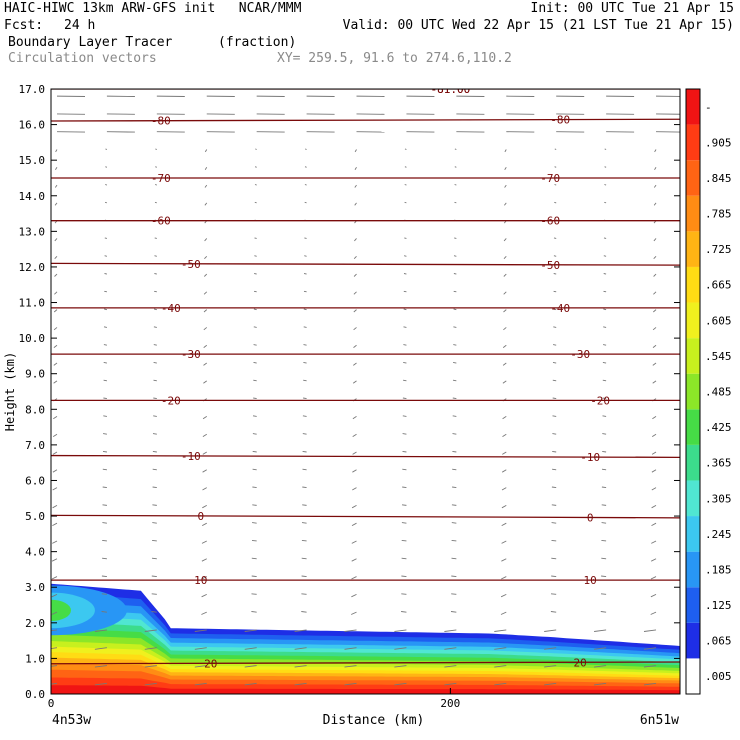 This screenshot has width=740, height=740. I want to click on y-tick-label: 4.0, so click(35, 552).